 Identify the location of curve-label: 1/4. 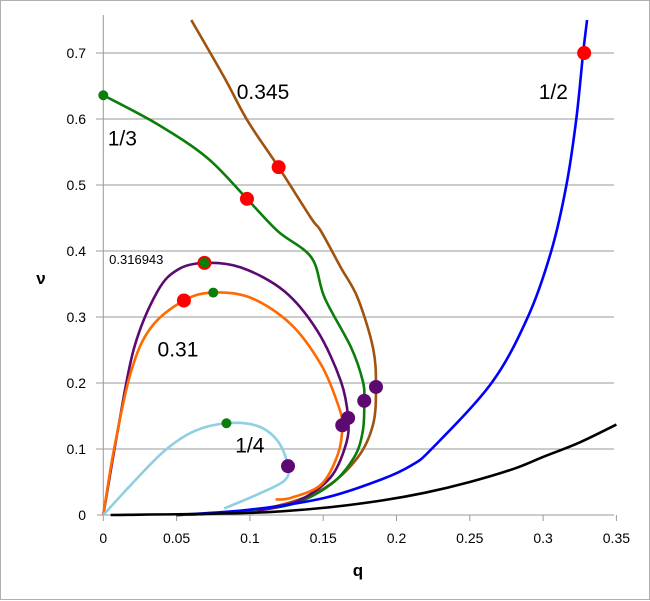
(250, 445).